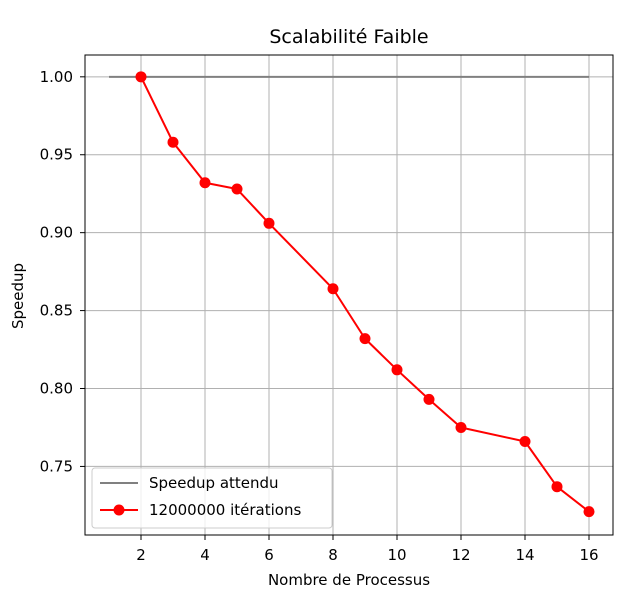 The height and width of the screenshot is (595, 622). Describe the element at coordinates (119, 510) in the screenshot. I see `legend-marker-iterations` at that location.